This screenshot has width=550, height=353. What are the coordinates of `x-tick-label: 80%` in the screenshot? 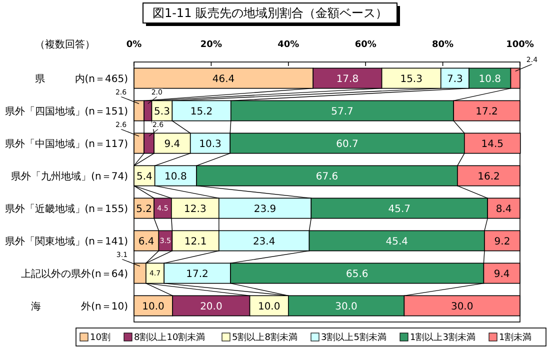 It's located at (443, 45).